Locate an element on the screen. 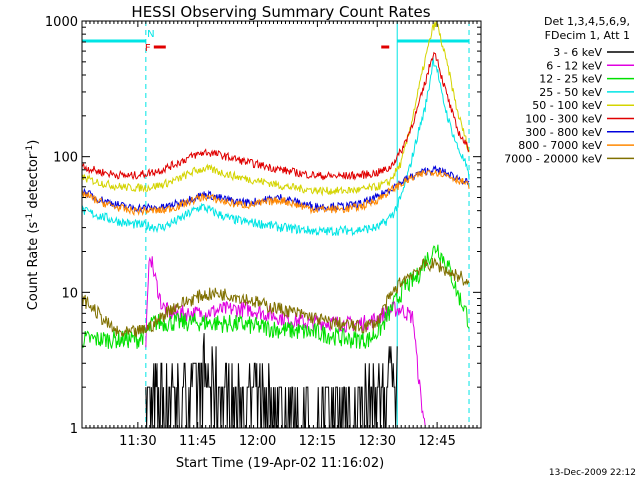  legend-entry-0: 3 - 6 keV is located at coordinates (577, 52).